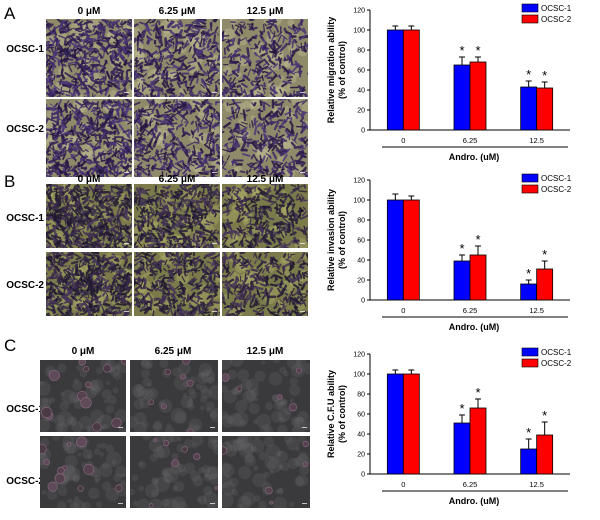 The image size is (600, 520). What do you see at coordinates (10, 345) in the screenshot?
I see `panel-letter-c: C` at bounding box center [10, 345].